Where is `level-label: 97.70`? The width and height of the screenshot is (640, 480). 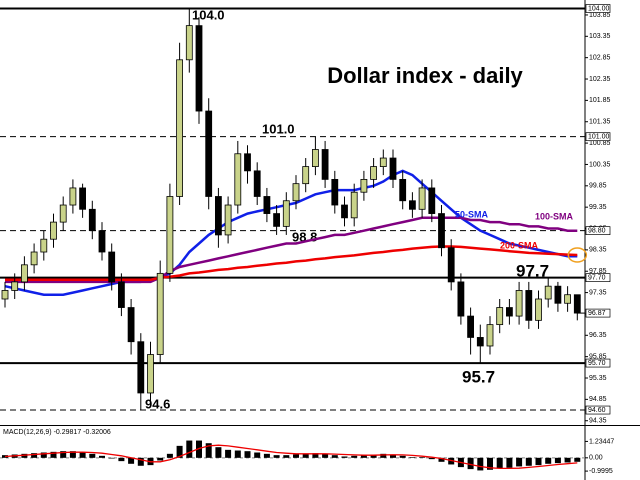 level-label: 97.70 is located at coordinates (597, 277).